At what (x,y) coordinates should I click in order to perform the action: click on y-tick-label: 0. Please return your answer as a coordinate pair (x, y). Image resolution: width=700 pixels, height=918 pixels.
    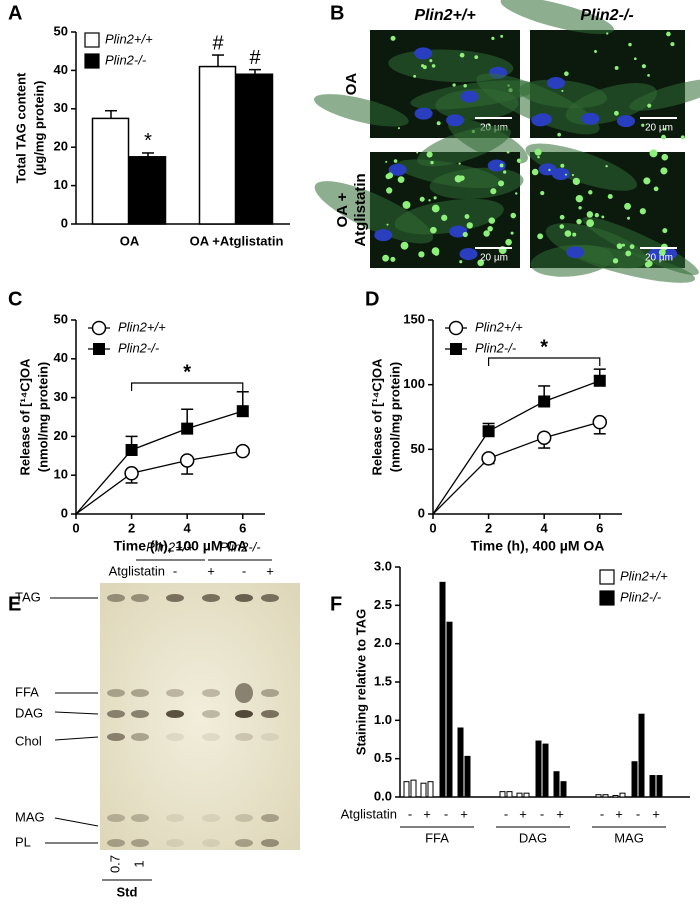
    Looking at the image, I should click on (64, 222).